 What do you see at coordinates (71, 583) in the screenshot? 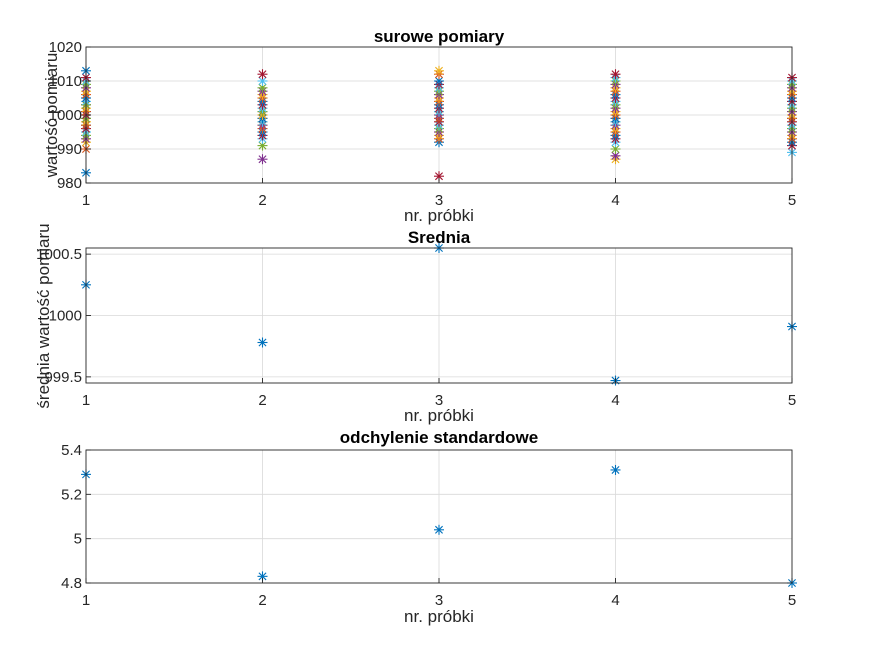
I see `y-tick-label: 4.8` at bounding box center [71, 583].